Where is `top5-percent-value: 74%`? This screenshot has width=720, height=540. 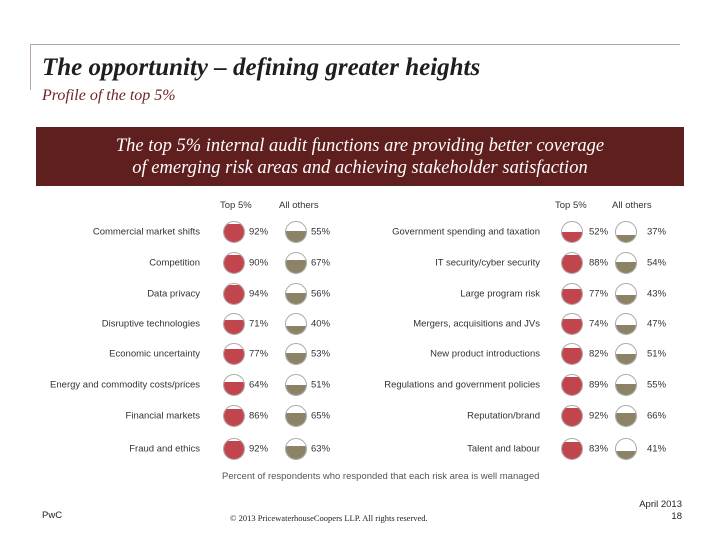 top5-percent-value: 74% is located at coordinates (599, 324).